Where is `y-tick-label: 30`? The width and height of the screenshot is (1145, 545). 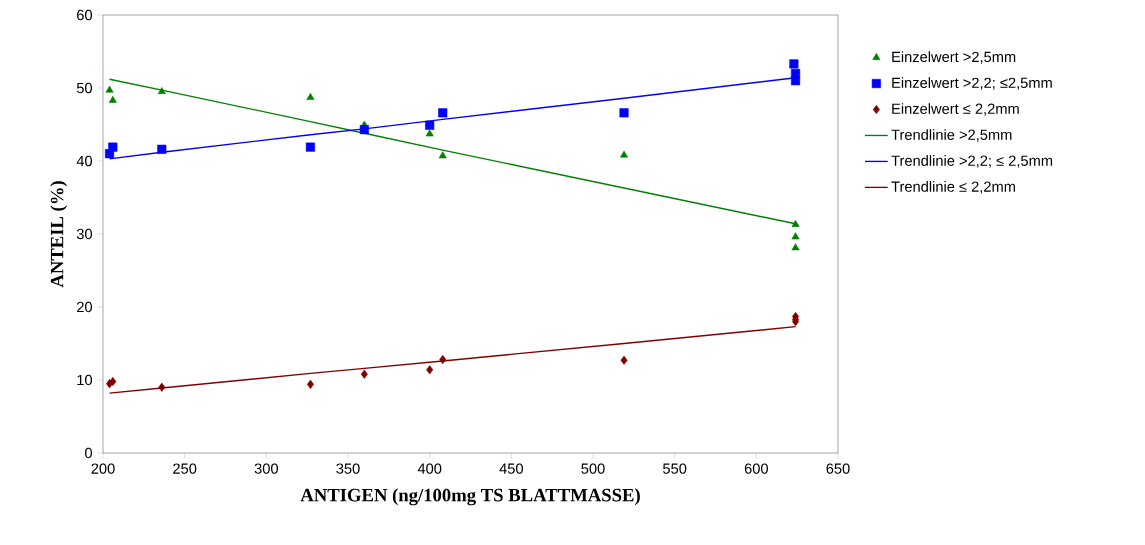 y-tick-label: 30 is located at coordinates (84, 234).